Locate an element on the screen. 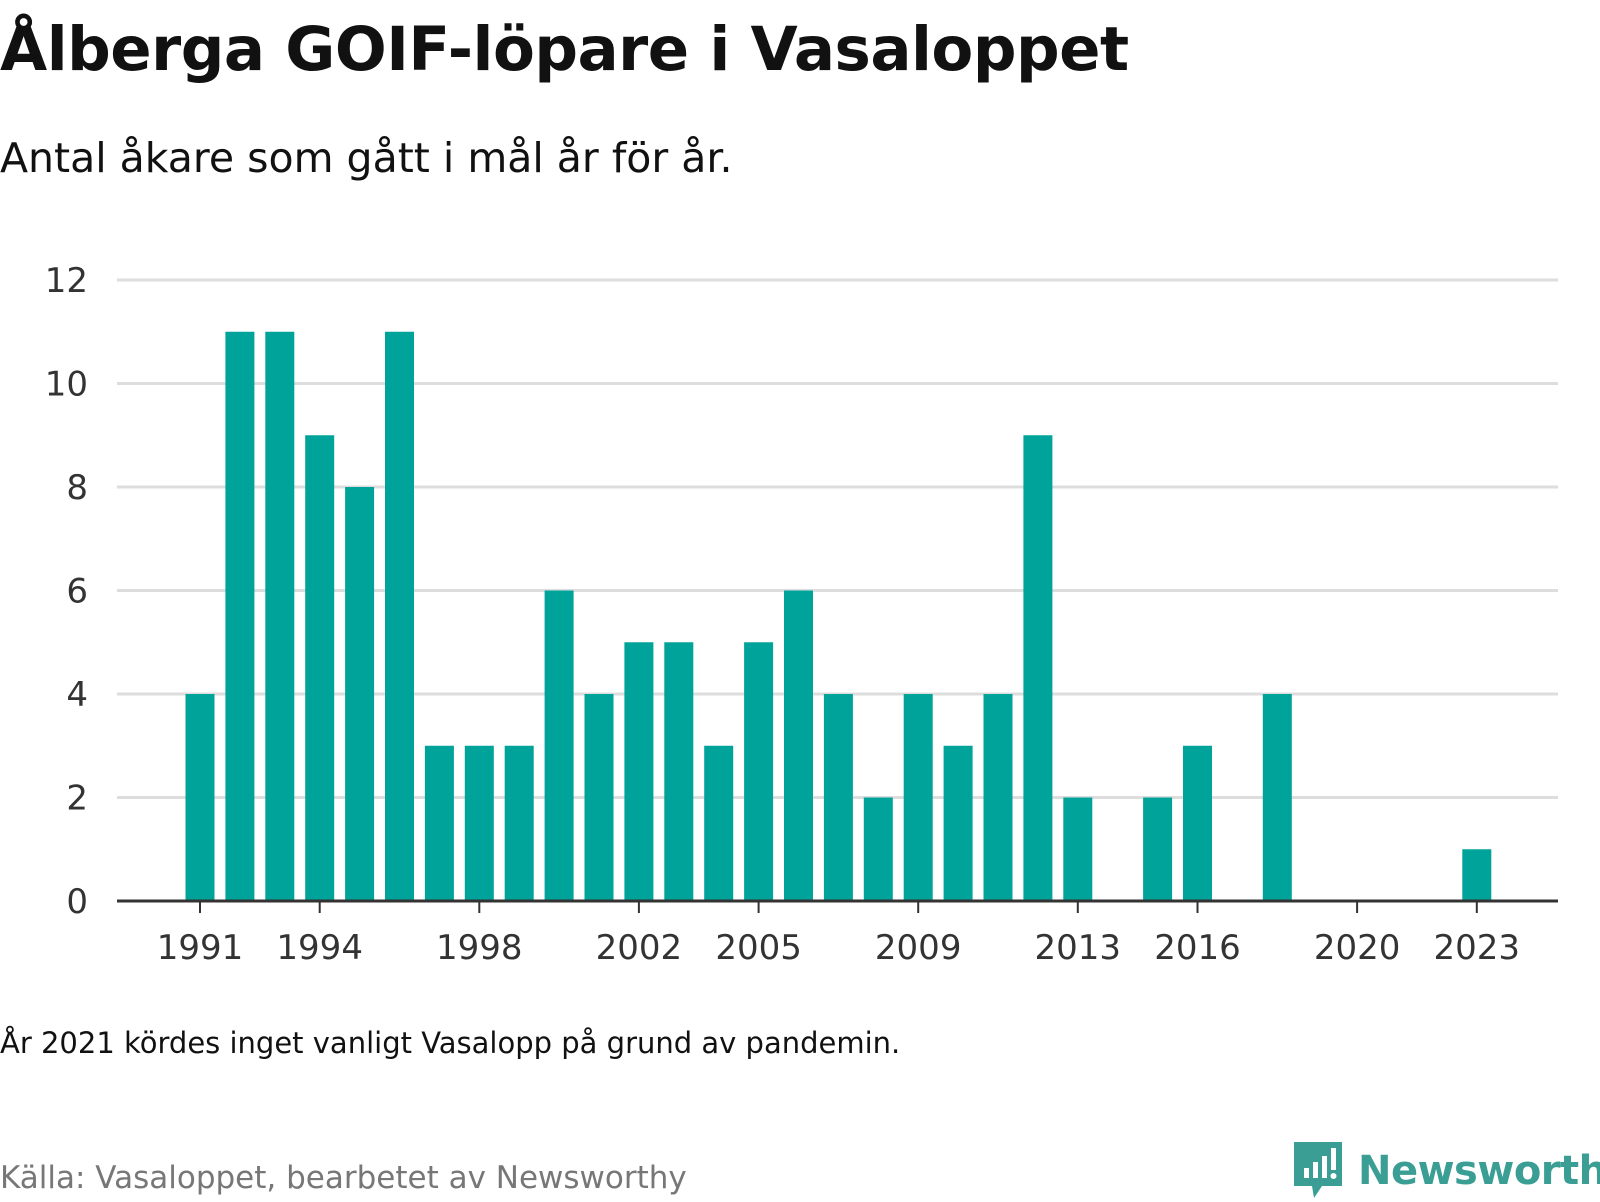  bar-2003 is located at coordinates (679, 771).